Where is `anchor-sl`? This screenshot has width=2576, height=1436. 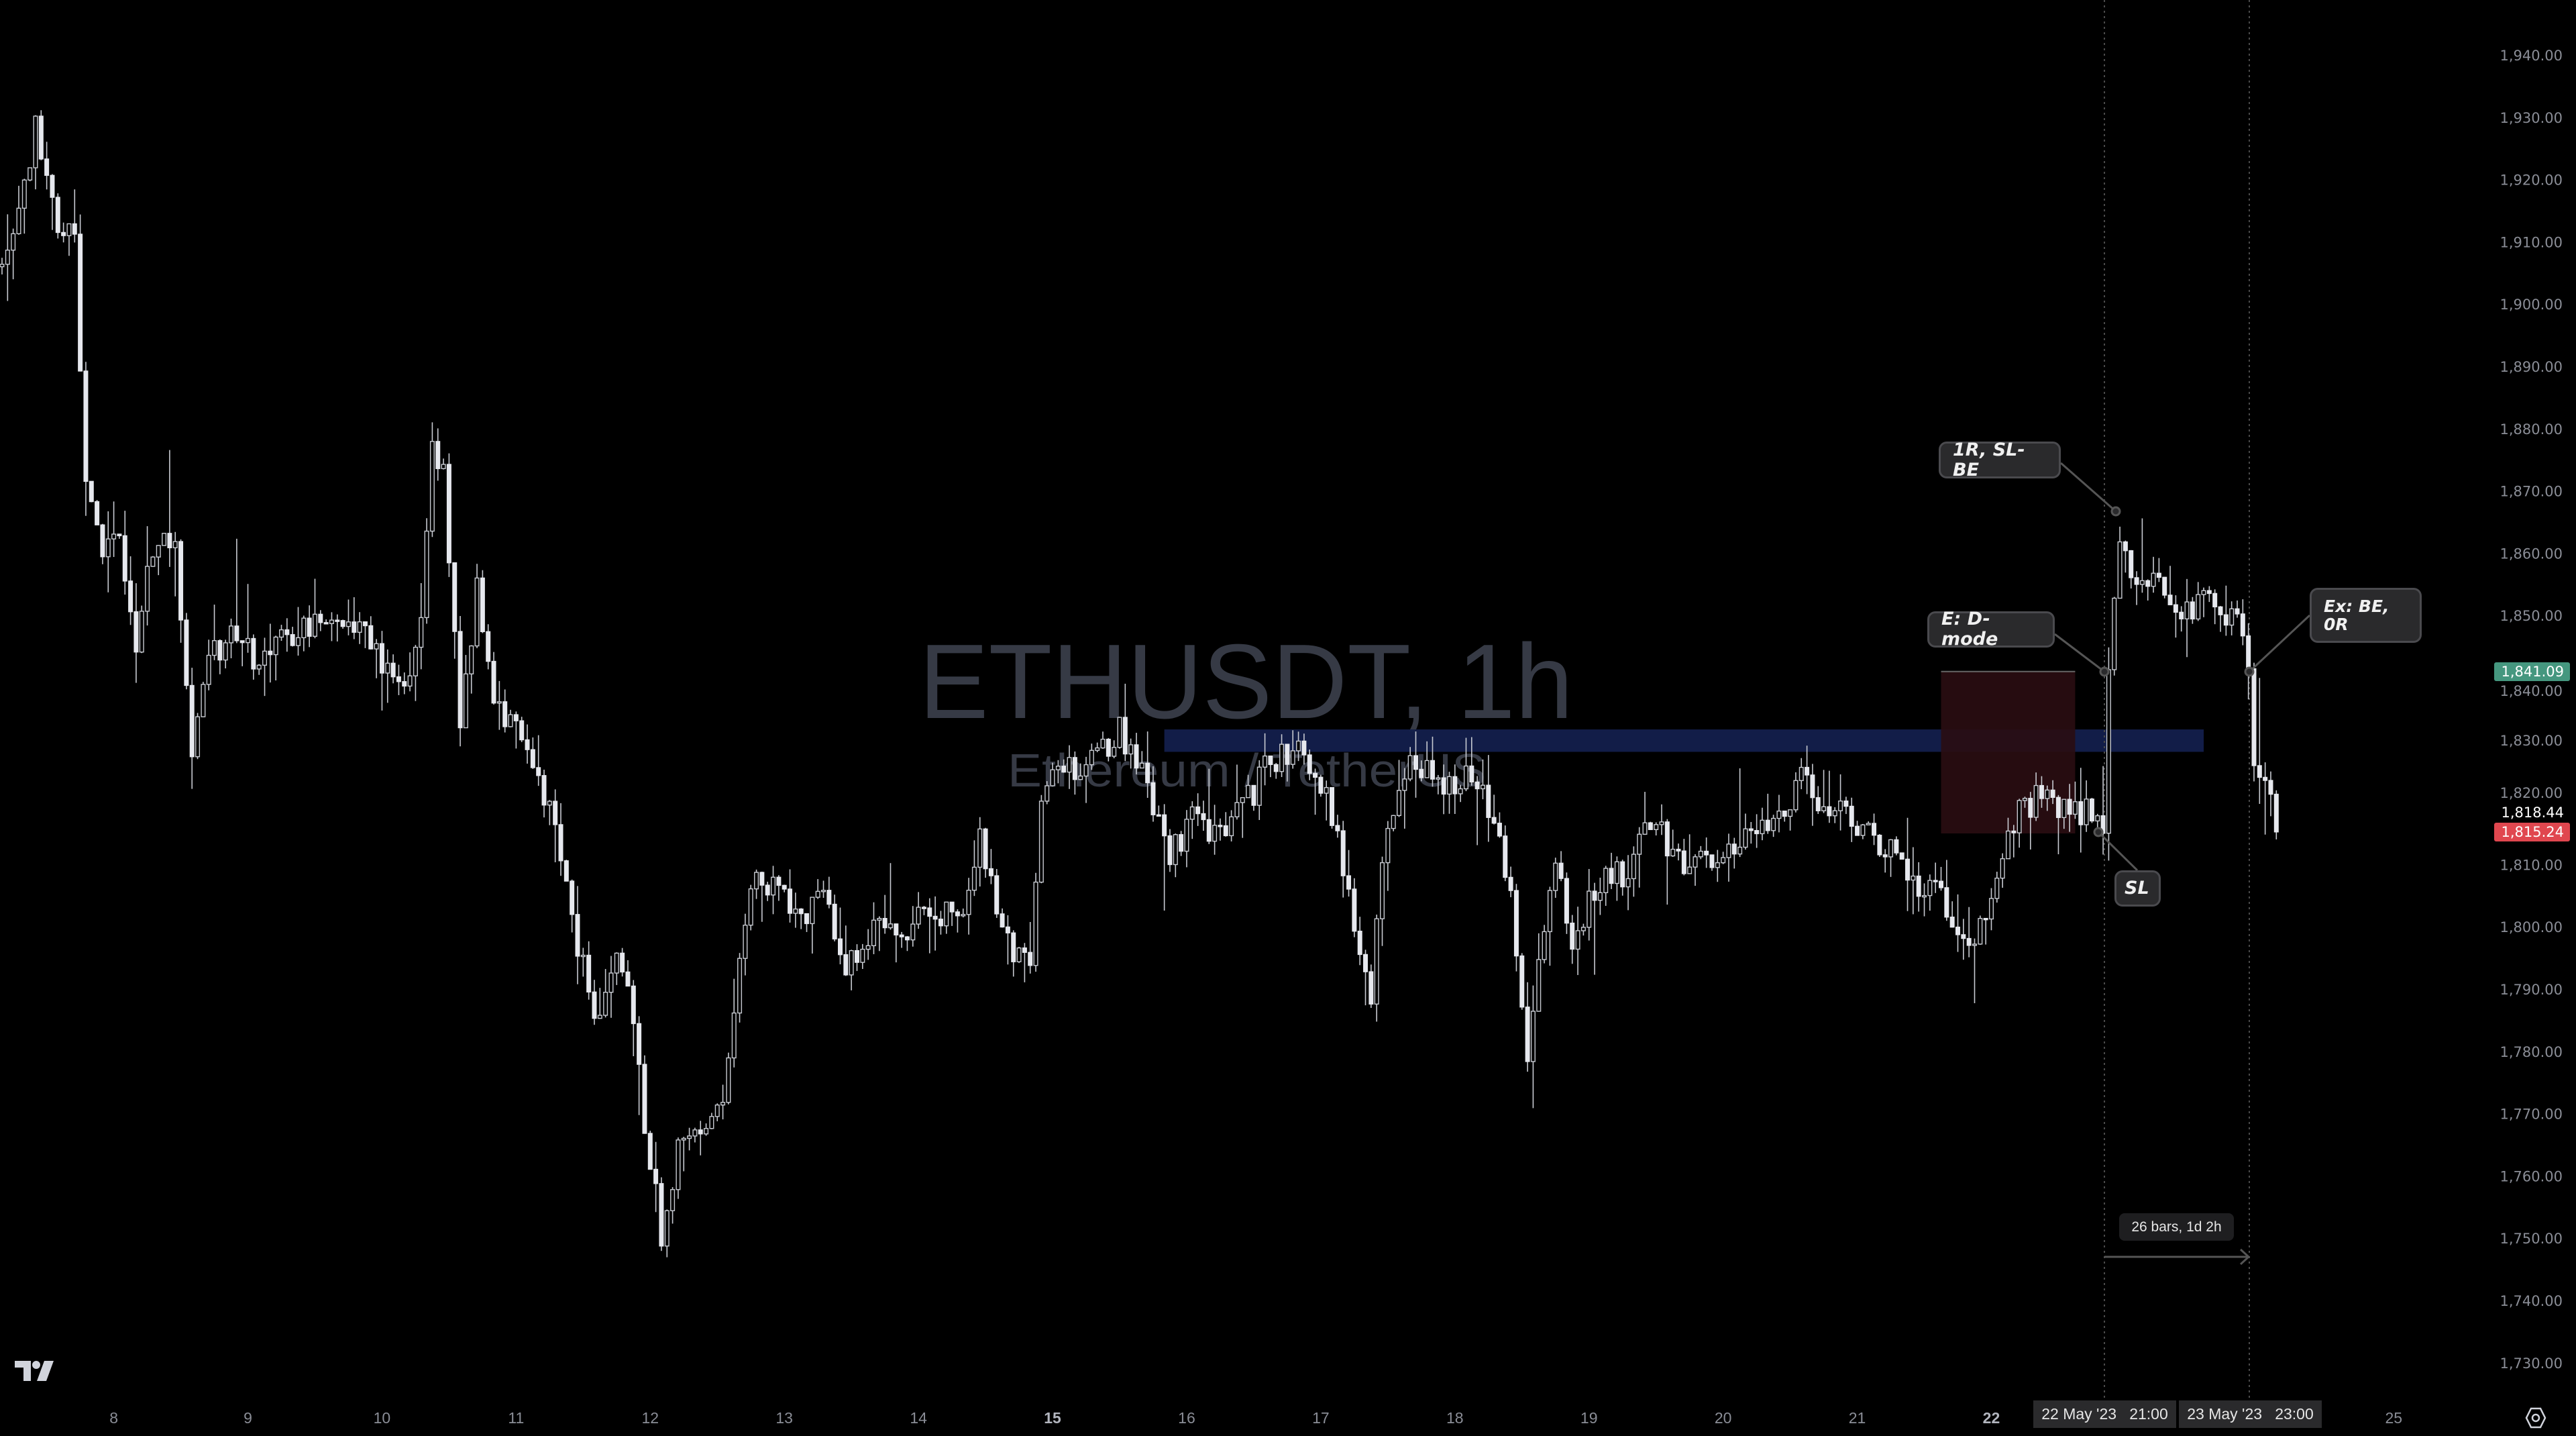
anchor-sl is located at coordinates (2098, 832).